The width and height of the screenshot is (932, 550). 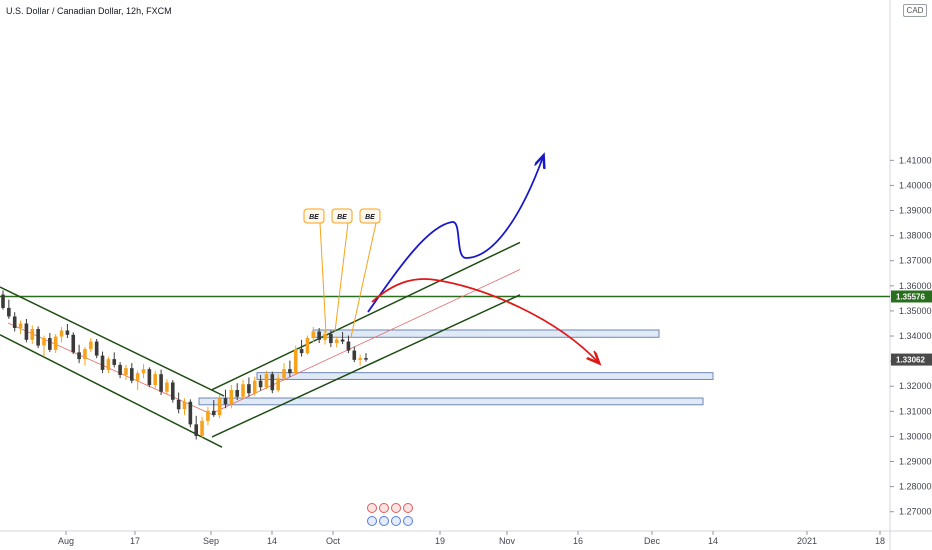 What do you see at coordinates (66, 541) in the screenshot?
I see `x-tick-label: Aug` at bounding box center [66, 541].